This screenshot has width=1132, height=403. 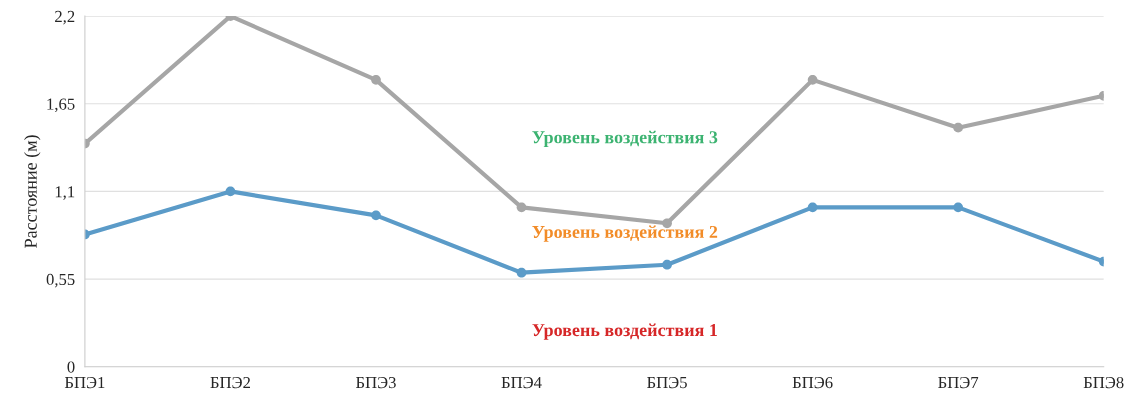 What do you see at coordinates (625, 233) in the screenshot?
I see `annotation: Уровень воздействия 2` at bounding box center [625, 233].